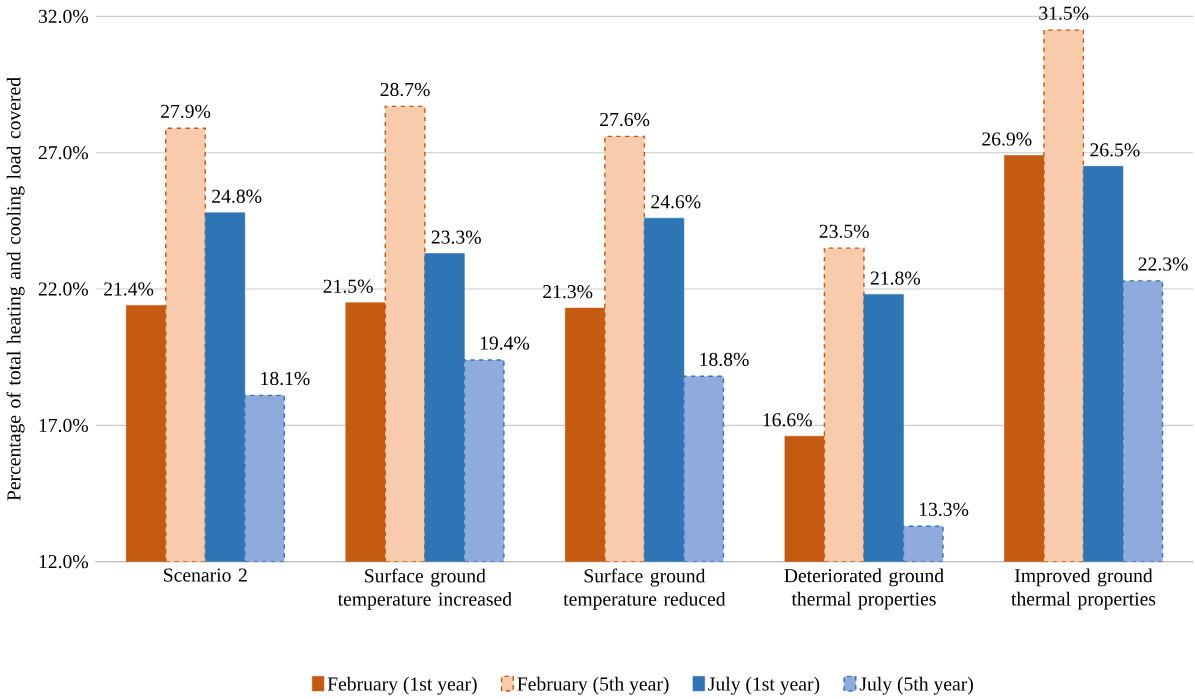 The width and height of the screenshot is (1195, 699). Describe the element at coordinates (1115, 150) in the screenshot. I see `data-label: 26.5%` at that location.